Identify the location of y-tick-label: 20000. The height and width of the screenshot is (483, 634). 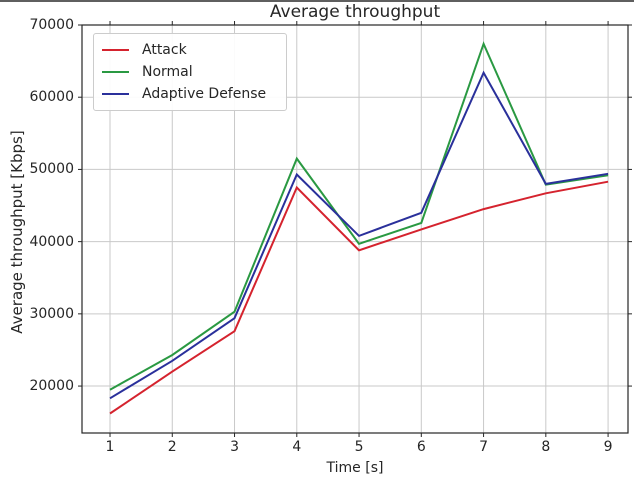
(51, 386).